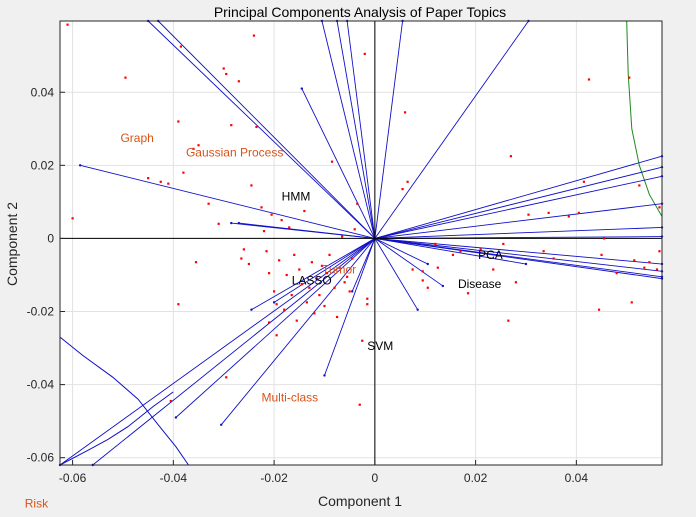 Image resolution: width=696 pixels, height=517 pixels. I want to click on y-axis-label: Component 2, so click(12, 244).